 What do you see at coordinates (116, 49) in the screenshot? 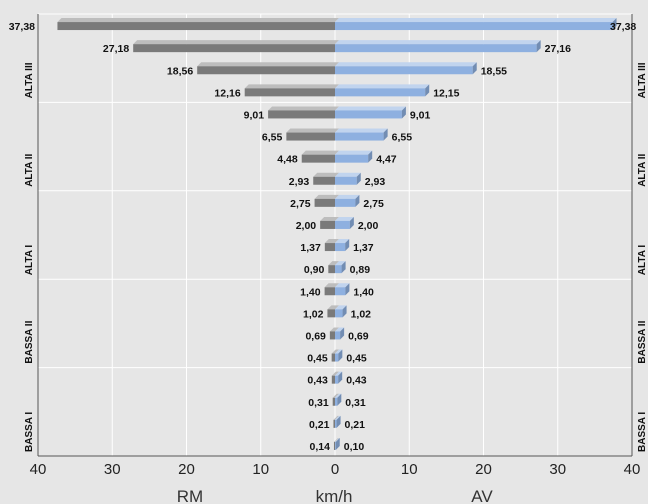
I see `data-label-rm: 27,18` at bounding box center [116, 49].